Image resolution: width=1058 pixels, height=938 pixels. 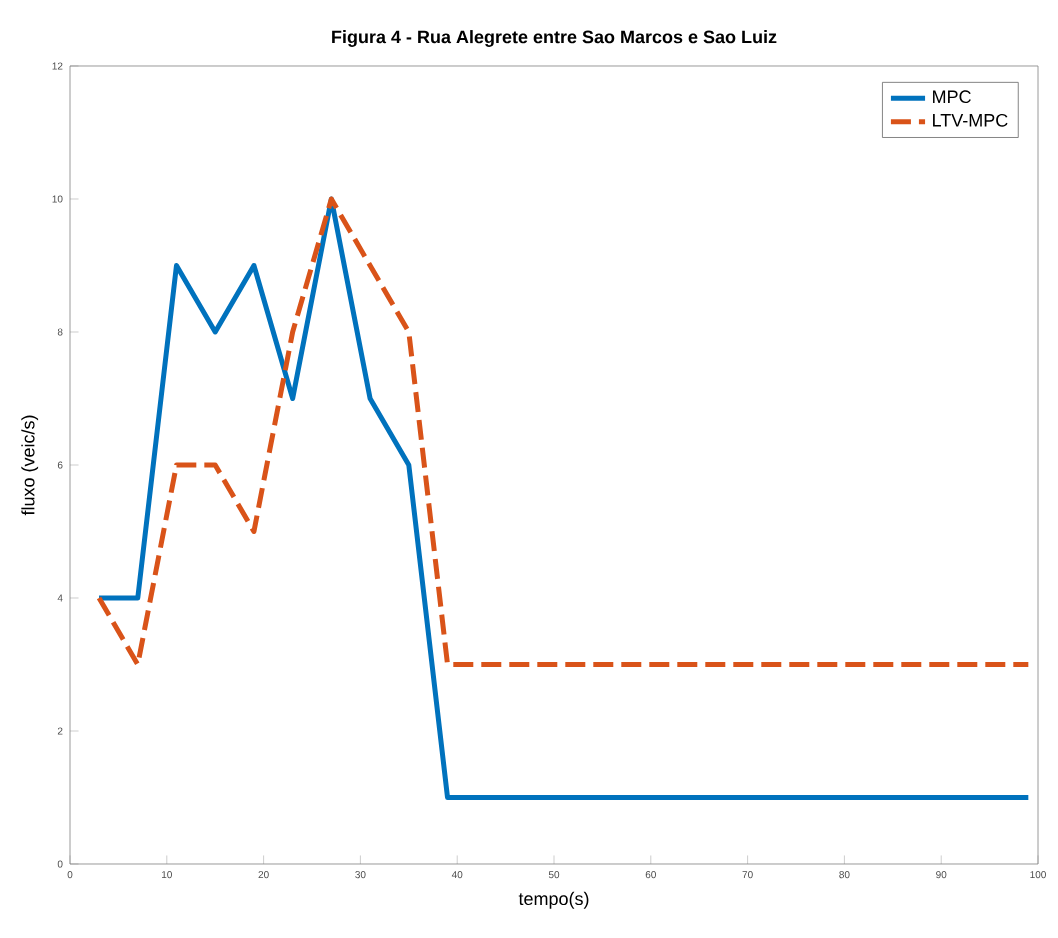 What do you see at coordinates (554, 38) in the screenshot?
I see `chart-title: Figura 4 - Rua Alegrete entre Sao Marcos e Sao Luiz` at bounding box center [554, 38].